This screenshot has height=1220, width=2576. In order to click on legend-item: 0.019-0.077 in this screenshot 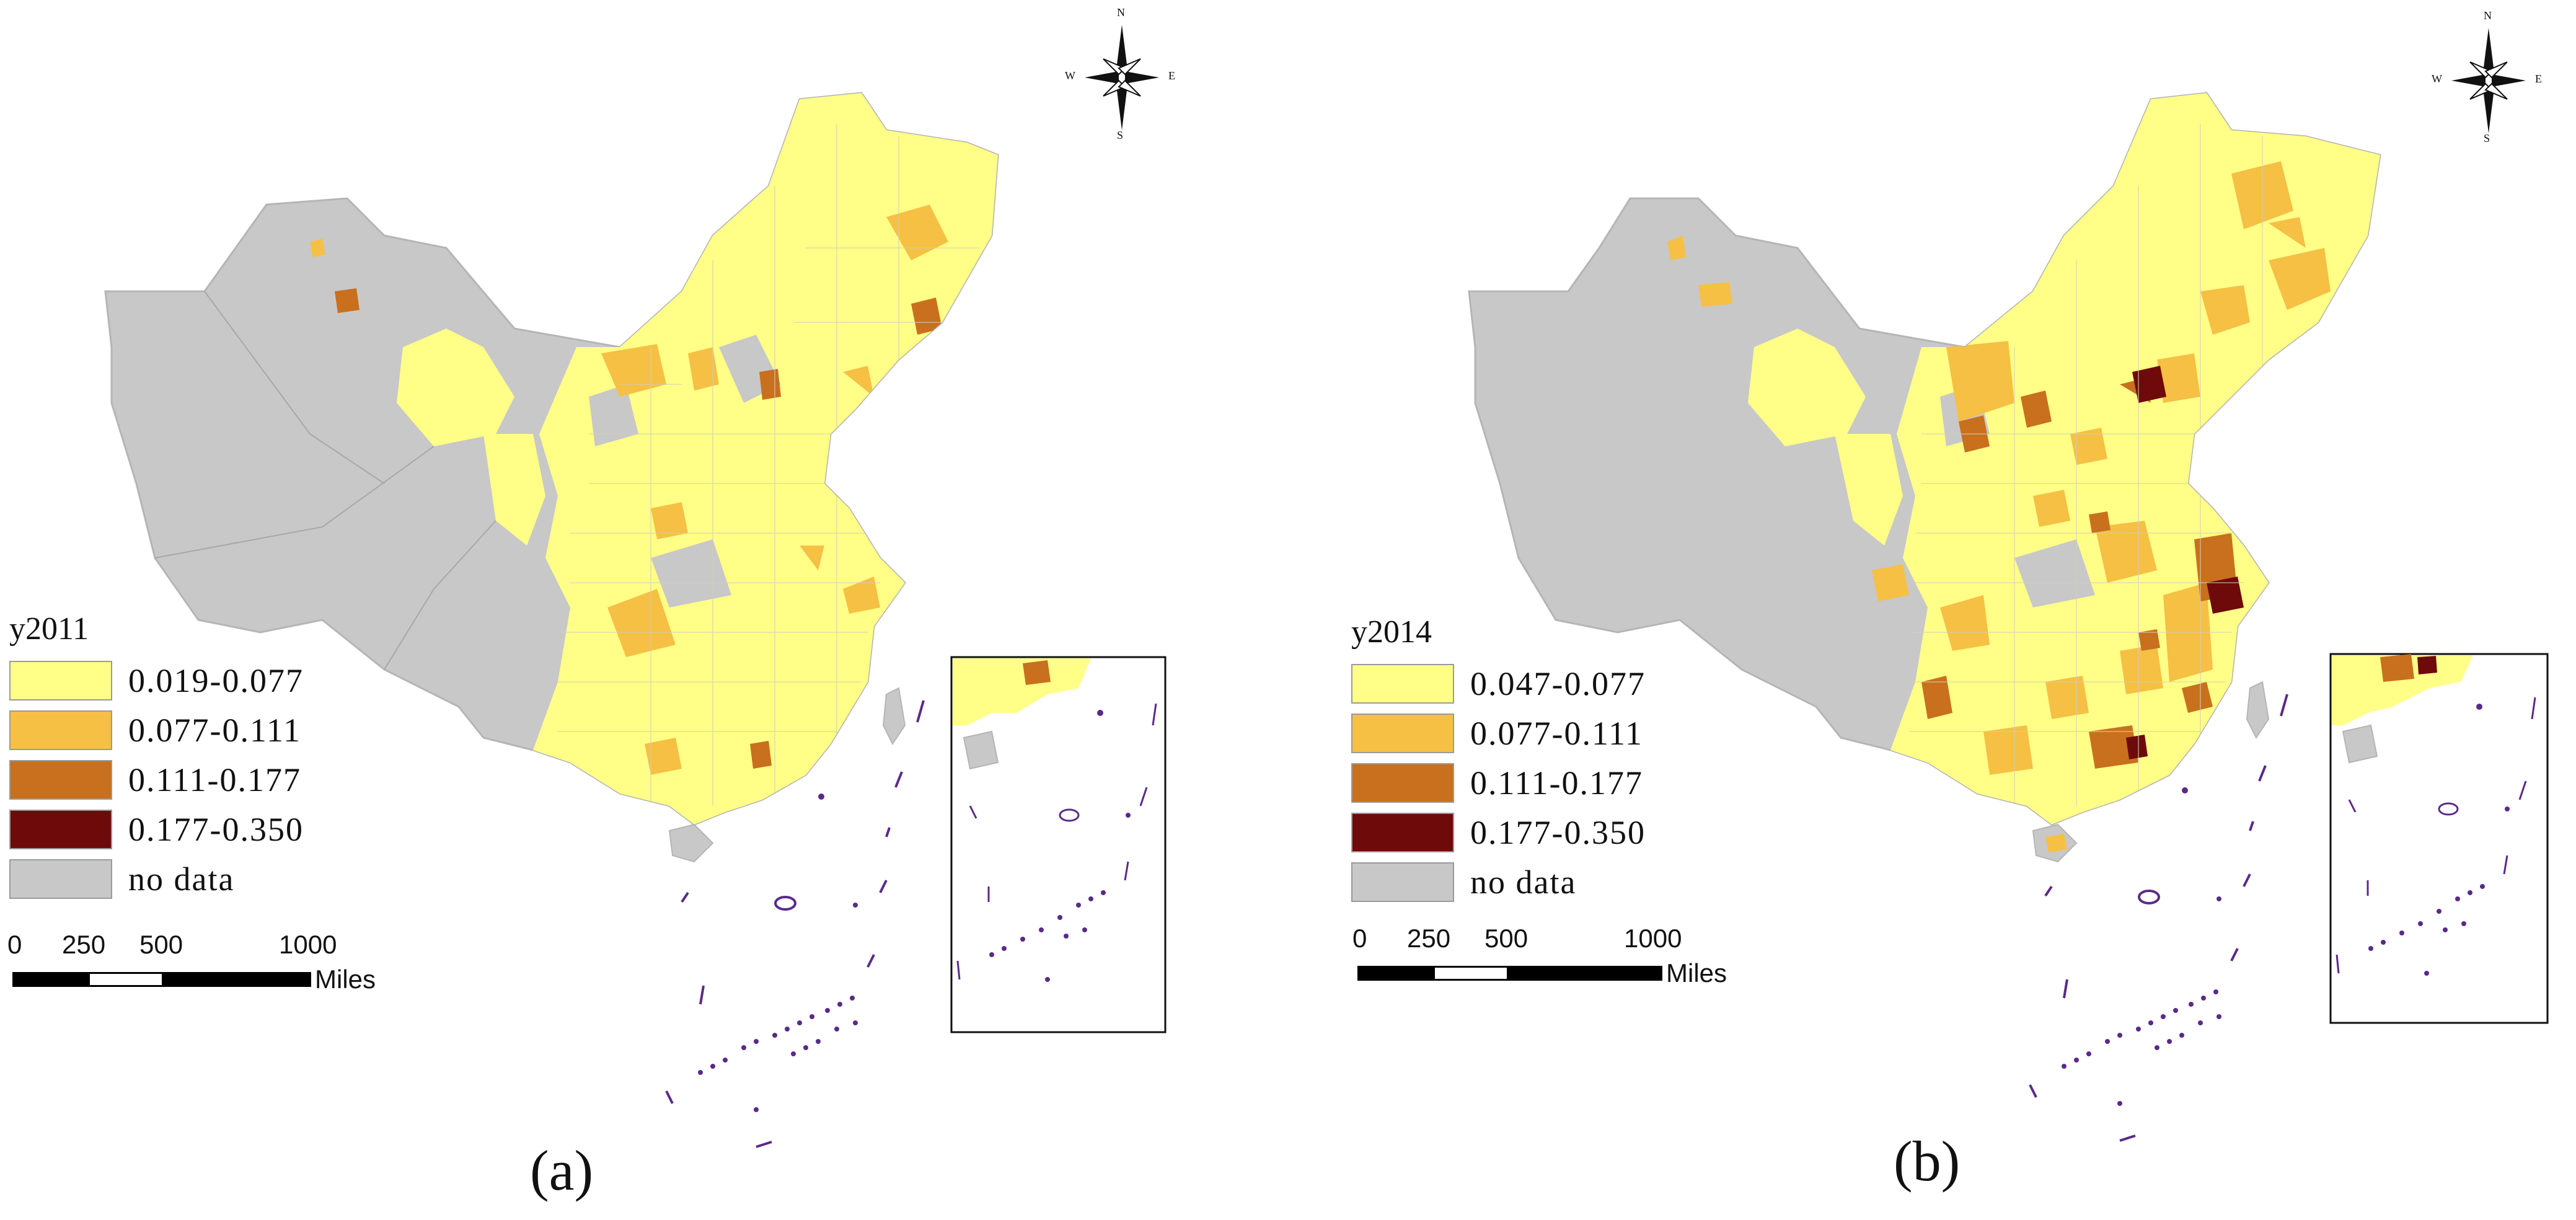, I will do `click(156, 680)`.